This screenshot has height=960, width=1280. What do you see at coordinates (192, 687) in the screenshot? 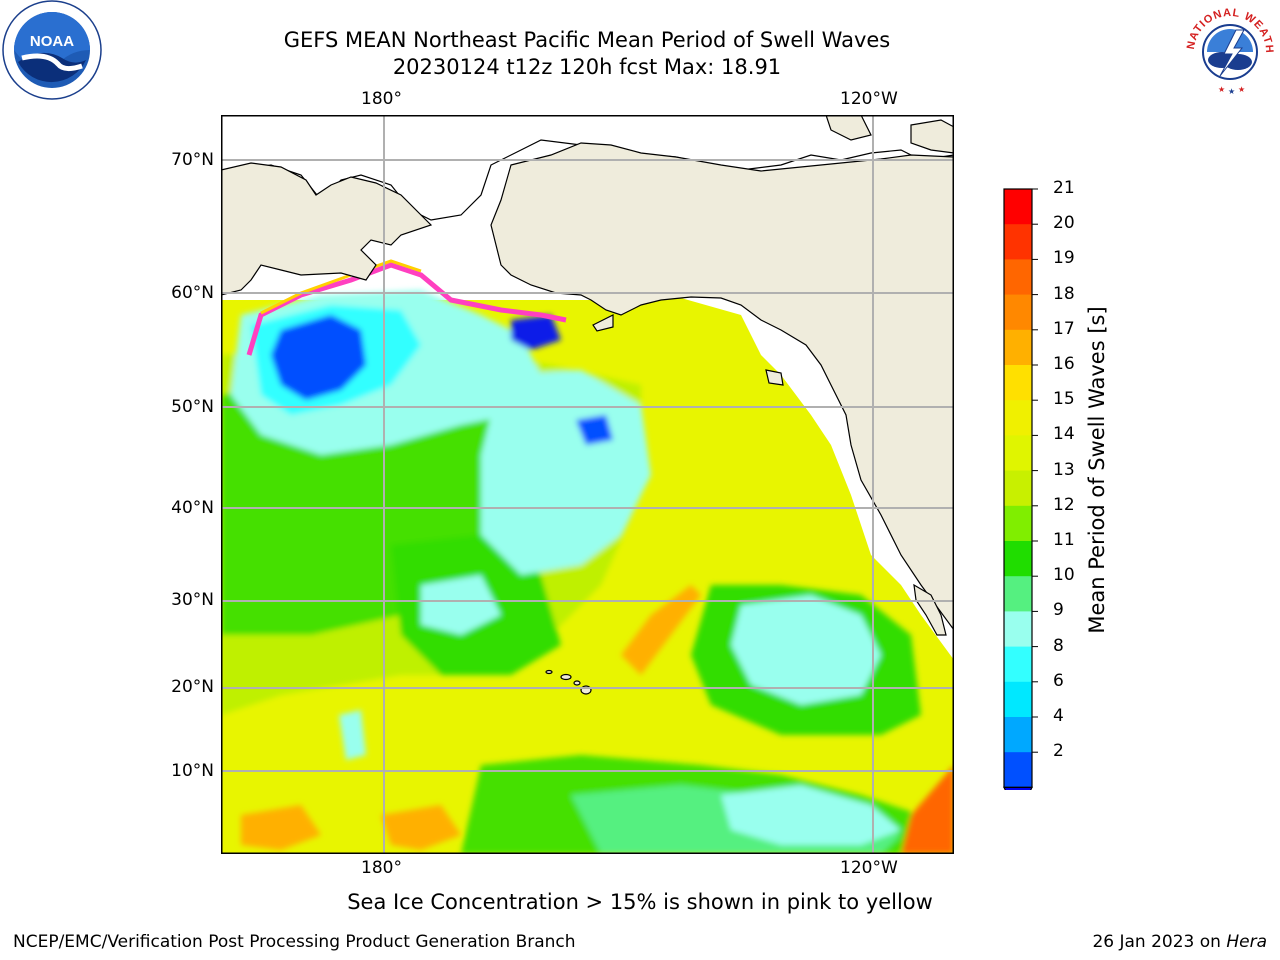
I see `lat-label-20n: 20°N` at bounding box center [192, 687].